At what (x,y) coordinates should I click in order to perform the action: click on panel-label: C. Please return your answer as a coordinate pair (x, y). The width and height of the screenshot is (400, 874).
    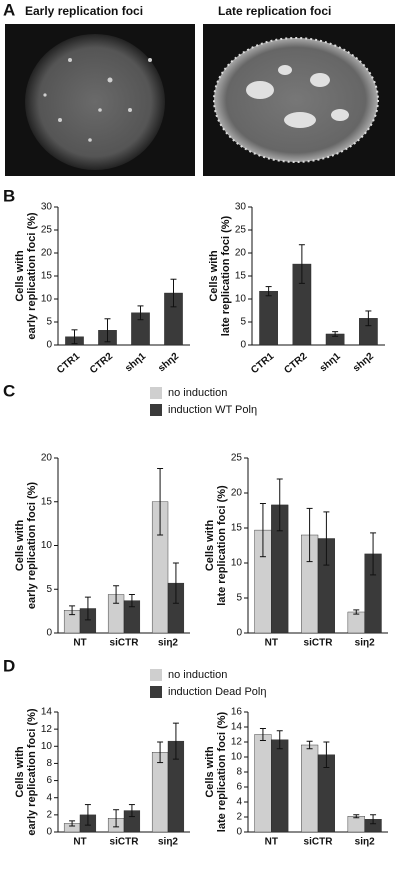
    Looking at the image, I should click on (9, 390).